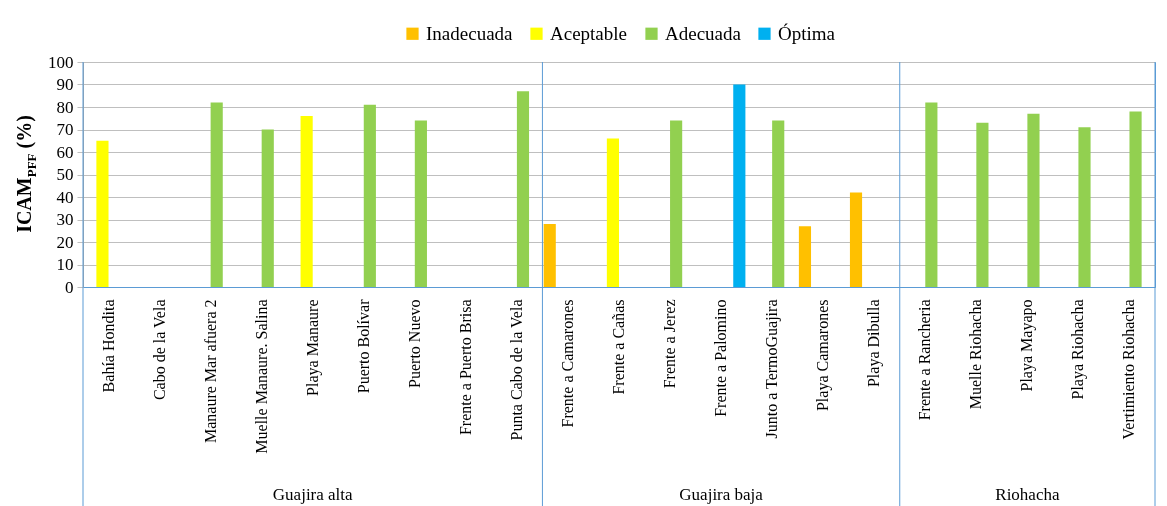 The image size is (1167, 506). I want to click on y-tick-label: 40, so click(65, 197).